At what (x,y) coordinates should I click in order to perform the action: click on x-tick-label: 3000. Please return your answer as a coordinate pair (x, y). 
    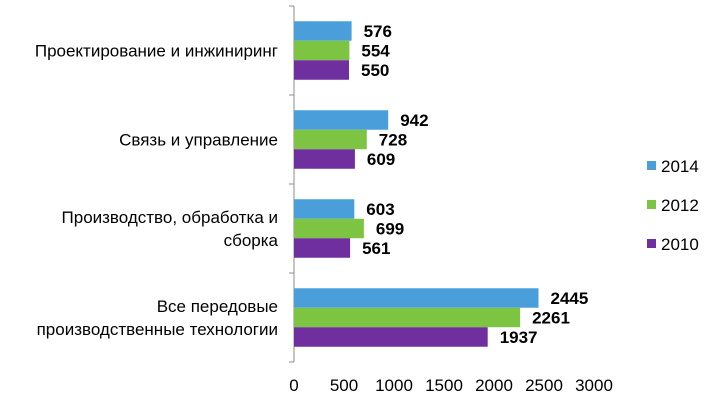
    Looking at the image, I should click on (594, 385).